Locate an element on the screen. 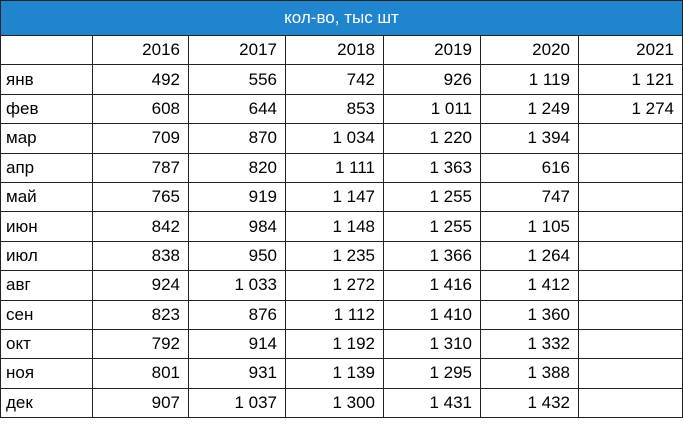 The height and width of the screenshot is (431, 683). cell: 1 235 is located at coordinates (334, 256).